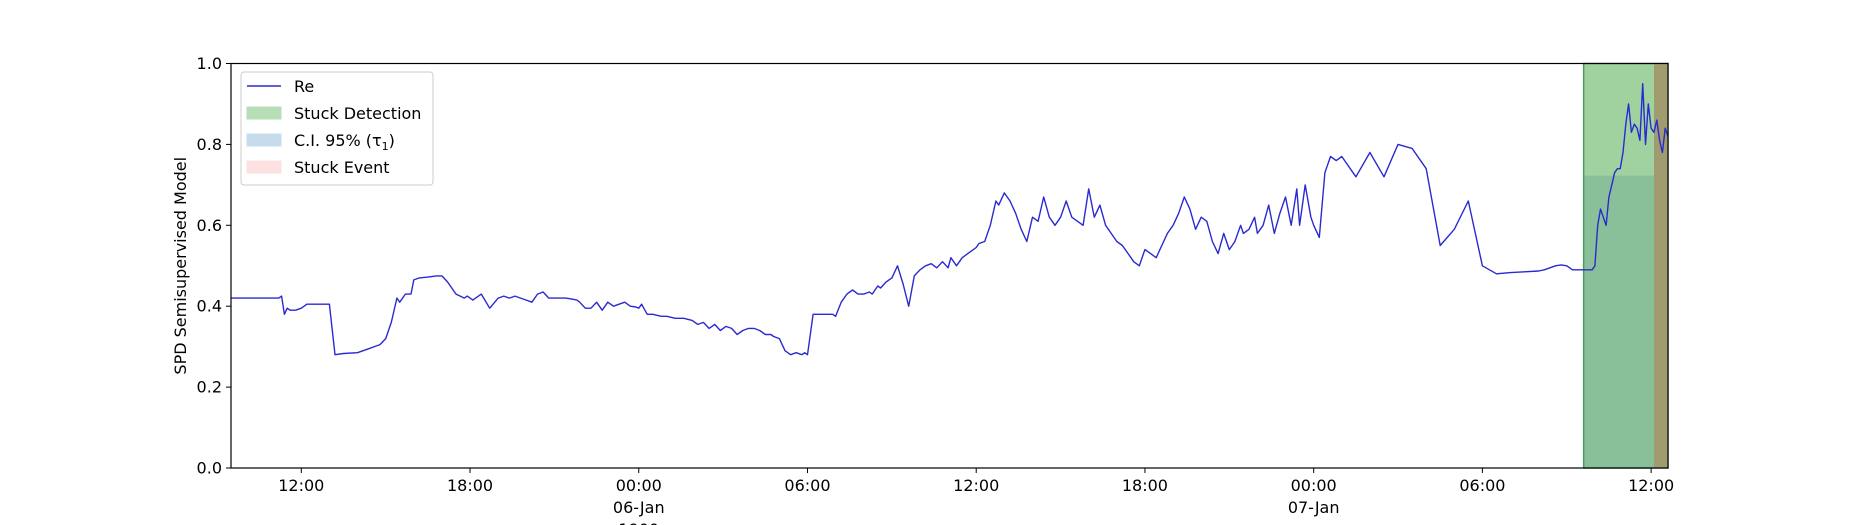  What do you see at coordinates (1618, 119) in the screenshot?
I see `region-stuck-detection` at bounding box center [1618, 119].